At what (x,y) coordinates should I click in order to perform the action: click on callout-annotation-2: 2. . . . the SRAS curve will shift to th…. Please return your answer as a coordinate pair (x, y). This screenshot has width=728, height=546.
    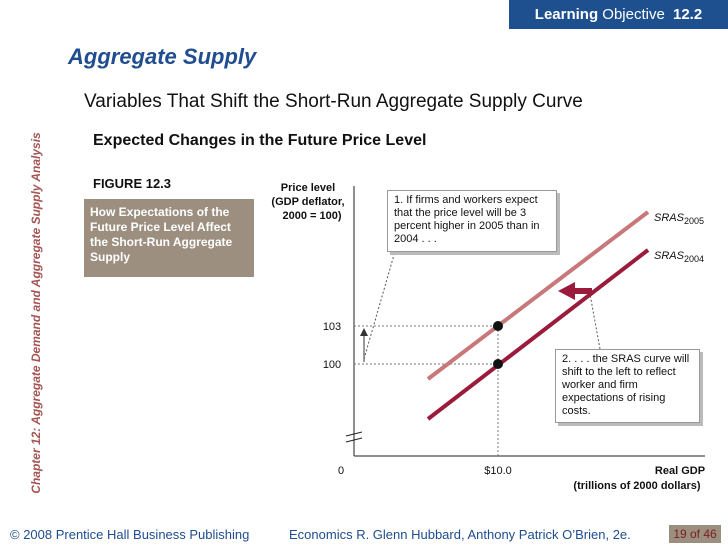
    Looking at the image, I should click on (627, 386).